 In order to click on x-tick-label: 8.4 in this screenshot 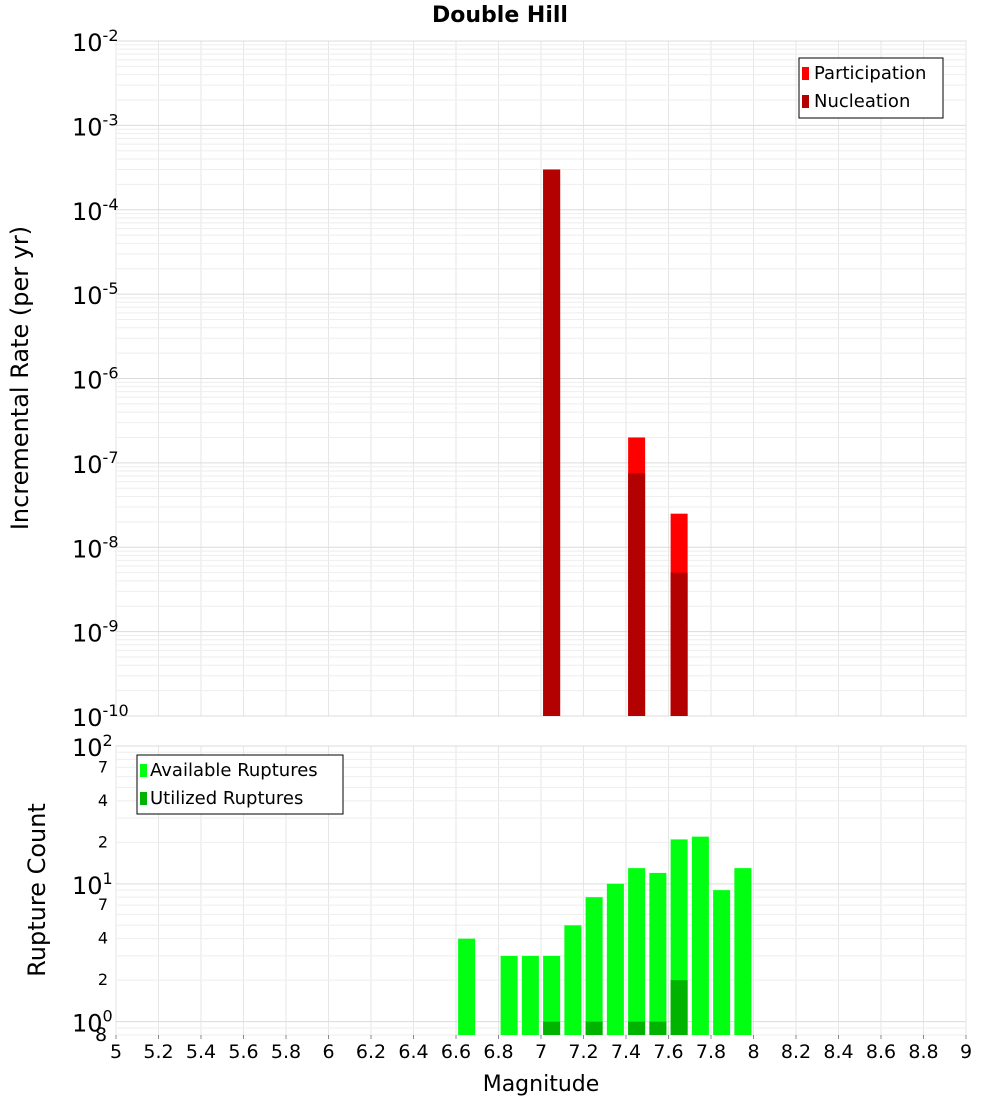, I will do `click(838, 1052)`.